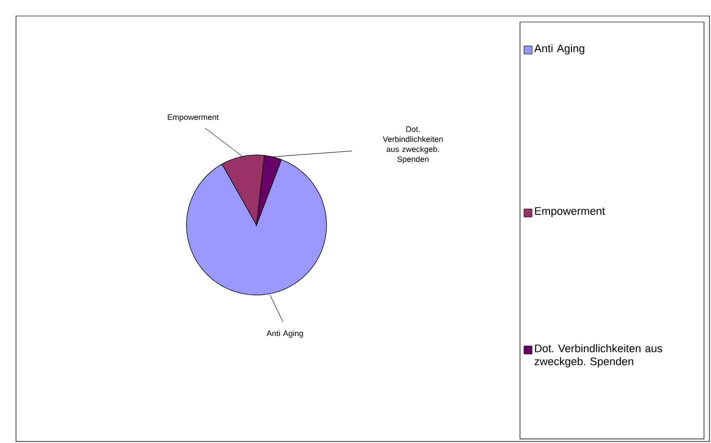  What do you see at coordinates (412, 145) in the screenshot?
I see `category-label: Dot. Verbindlichkeiten aus zweckgeb. Spenden` at bounding box center [412, 145].